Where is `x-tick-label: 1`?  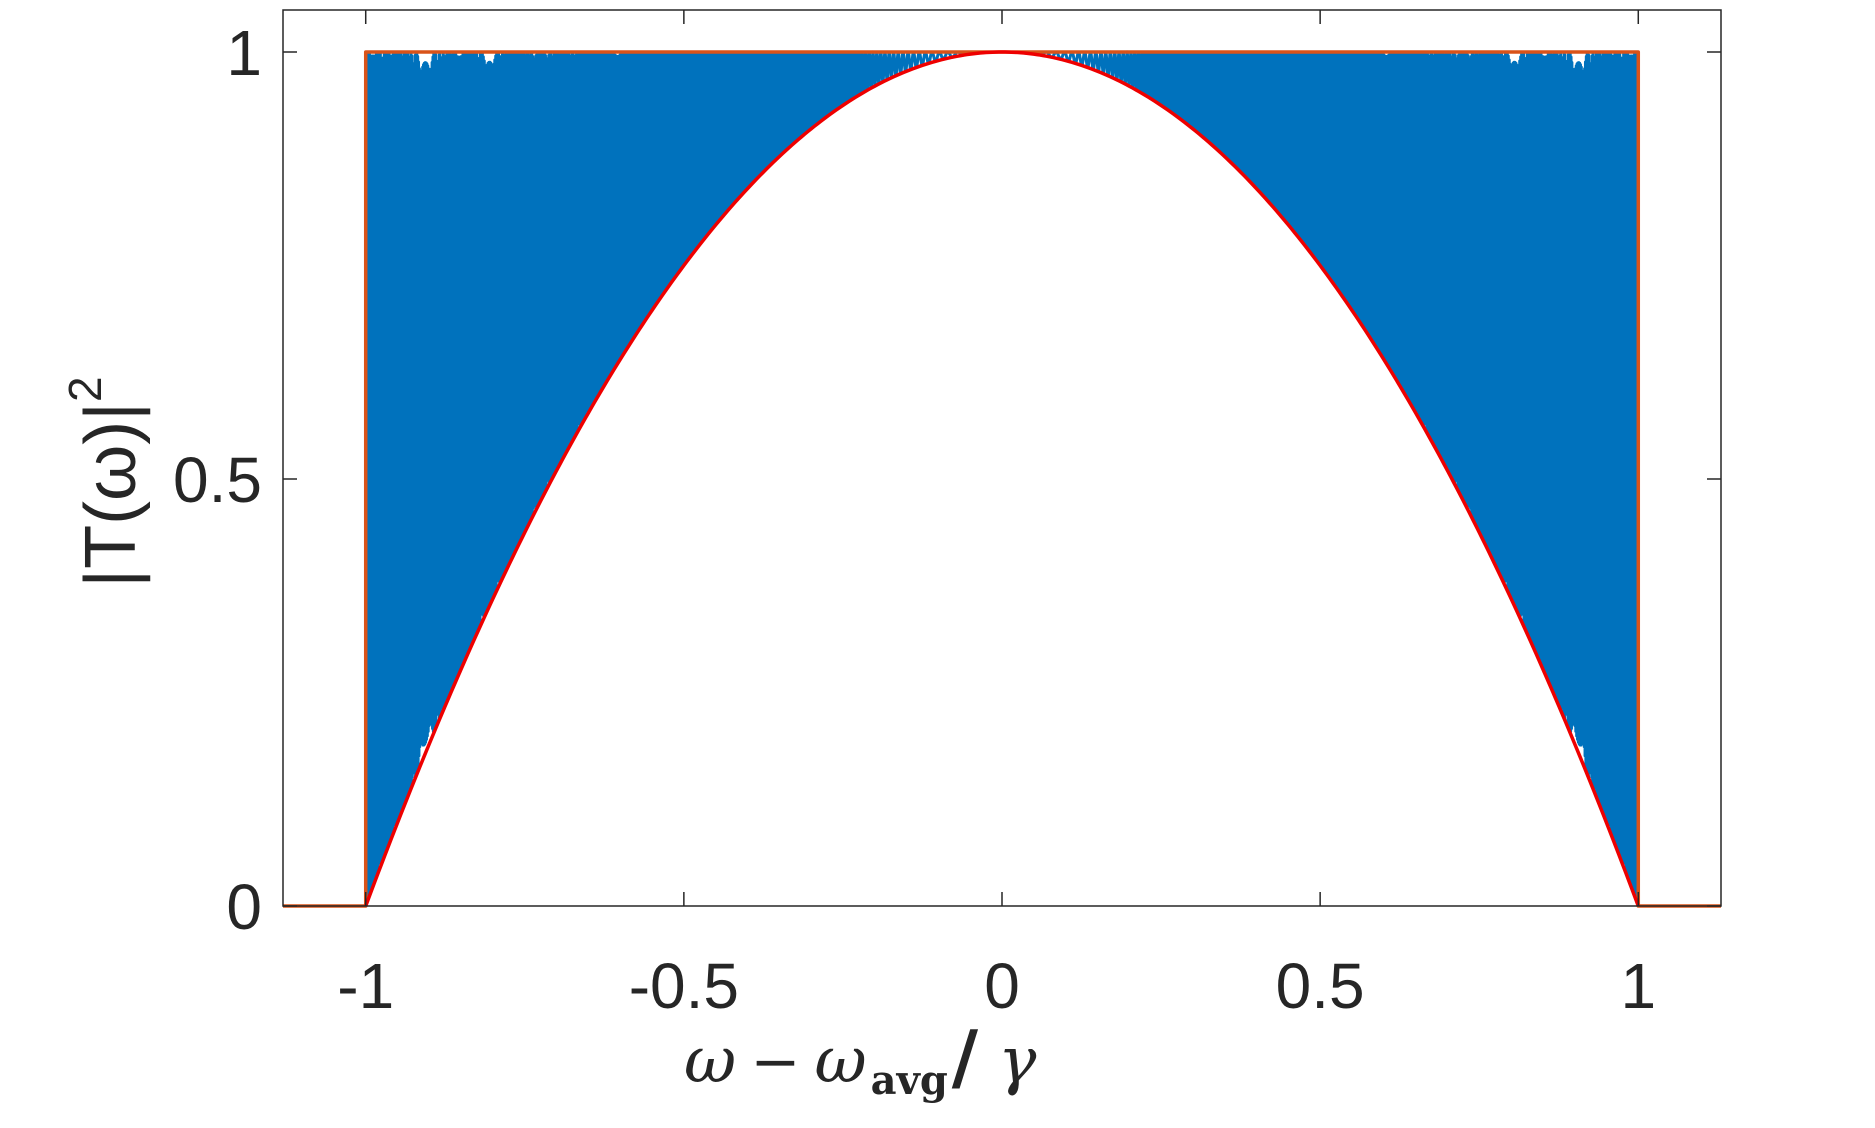 x-tick-label: 1 is located at coordinates (1638, 986).